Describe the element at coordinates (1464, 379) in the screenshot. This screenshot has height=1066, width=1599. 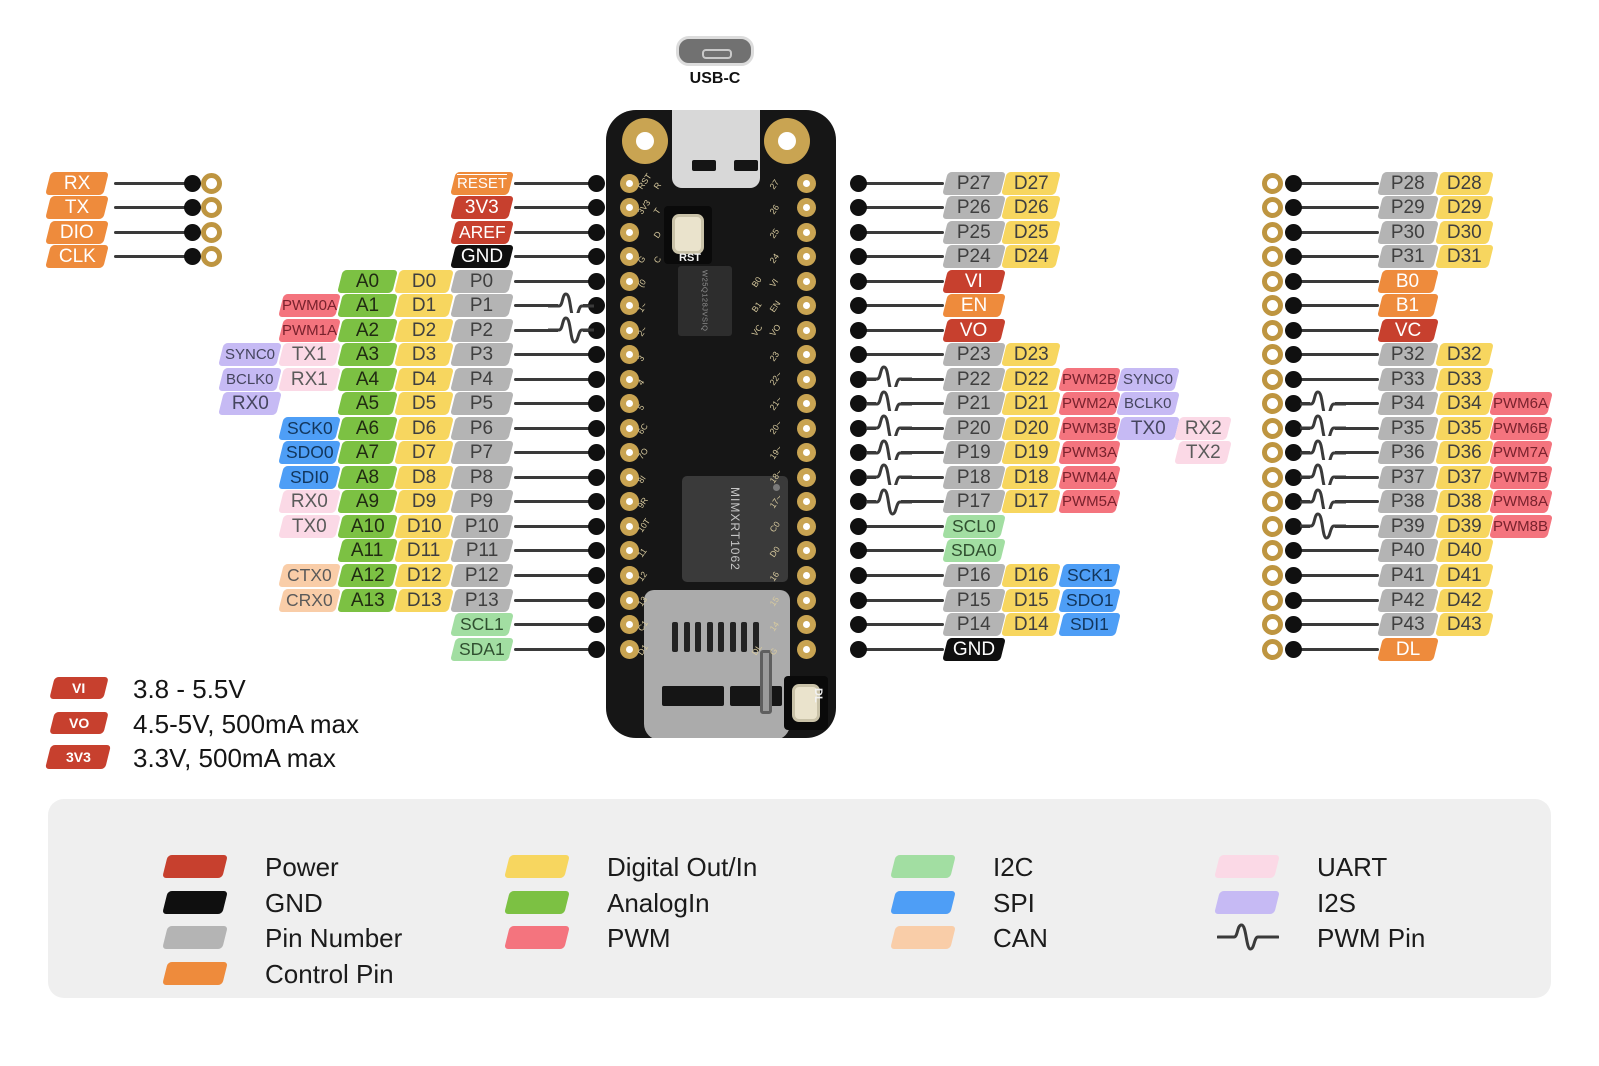
I see `pin-chip-d33: D33` at that location.